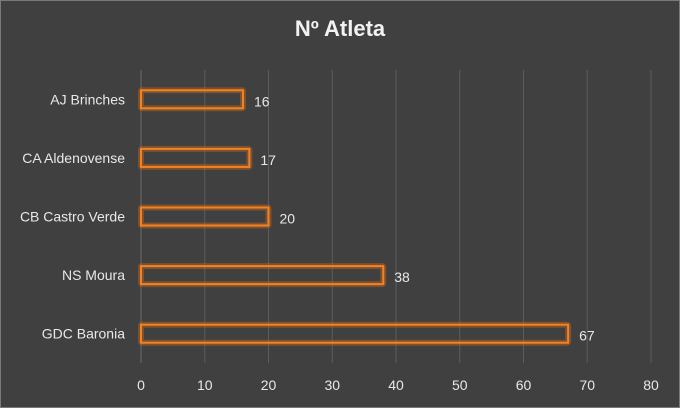  Describe the element at coordinates (93, 275) in the screenshot. I see `category-label: NS Moura` at that location.